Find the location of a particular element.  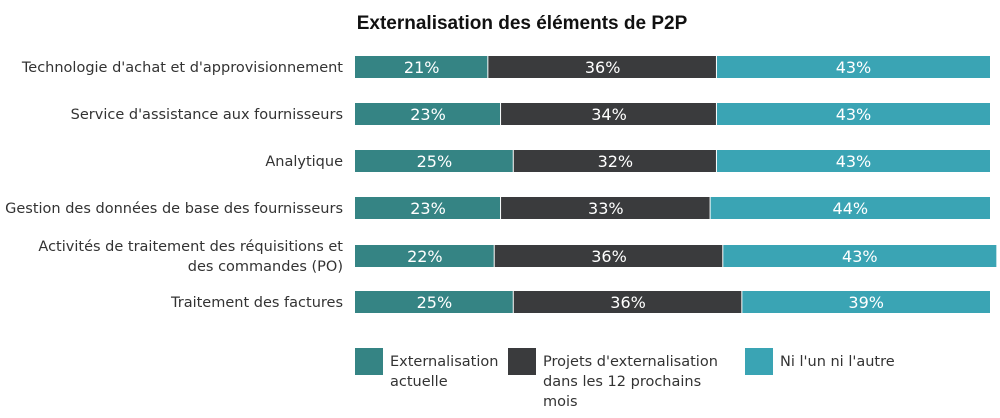

bar-value-label: 22% is located at coordinates (425, 256).